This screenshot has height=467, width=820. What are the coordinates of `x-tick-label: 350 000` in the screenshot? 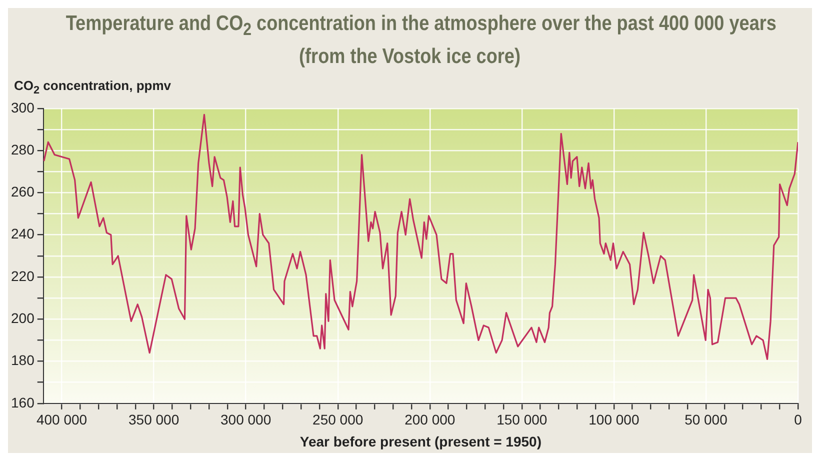 It's located at (154, 419).